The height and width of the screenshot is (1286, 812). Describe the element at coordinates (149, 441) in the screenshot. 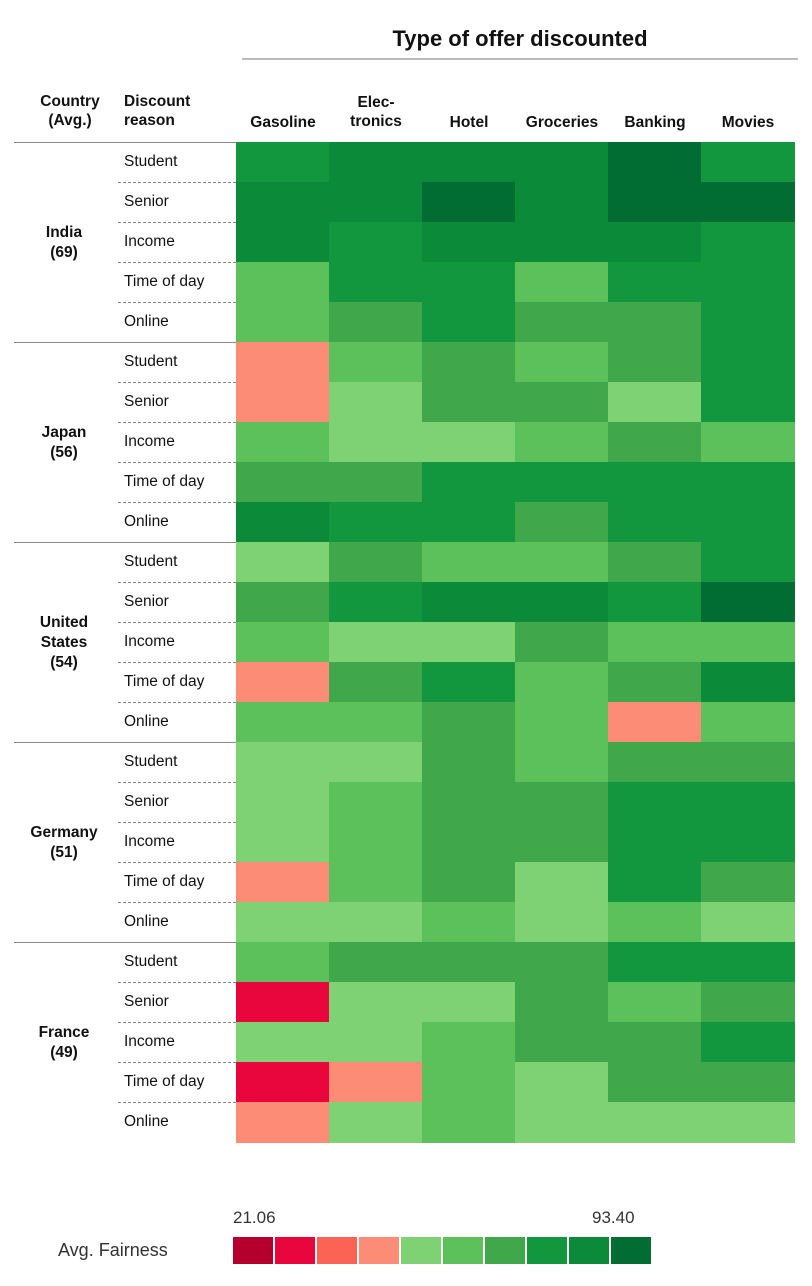

I see `row-label: Income` at that location.